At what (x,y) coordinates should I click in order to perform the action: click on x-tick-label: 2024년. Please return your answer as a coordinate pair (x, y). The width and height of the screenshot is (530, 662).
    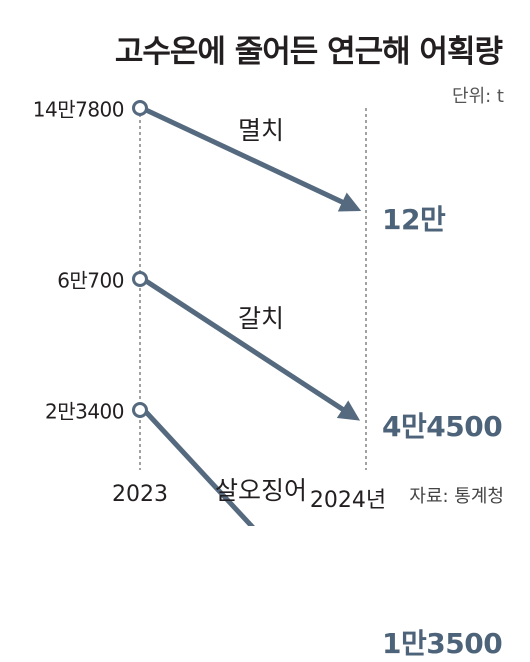
    Looking at the image, I should click on (348, 500).